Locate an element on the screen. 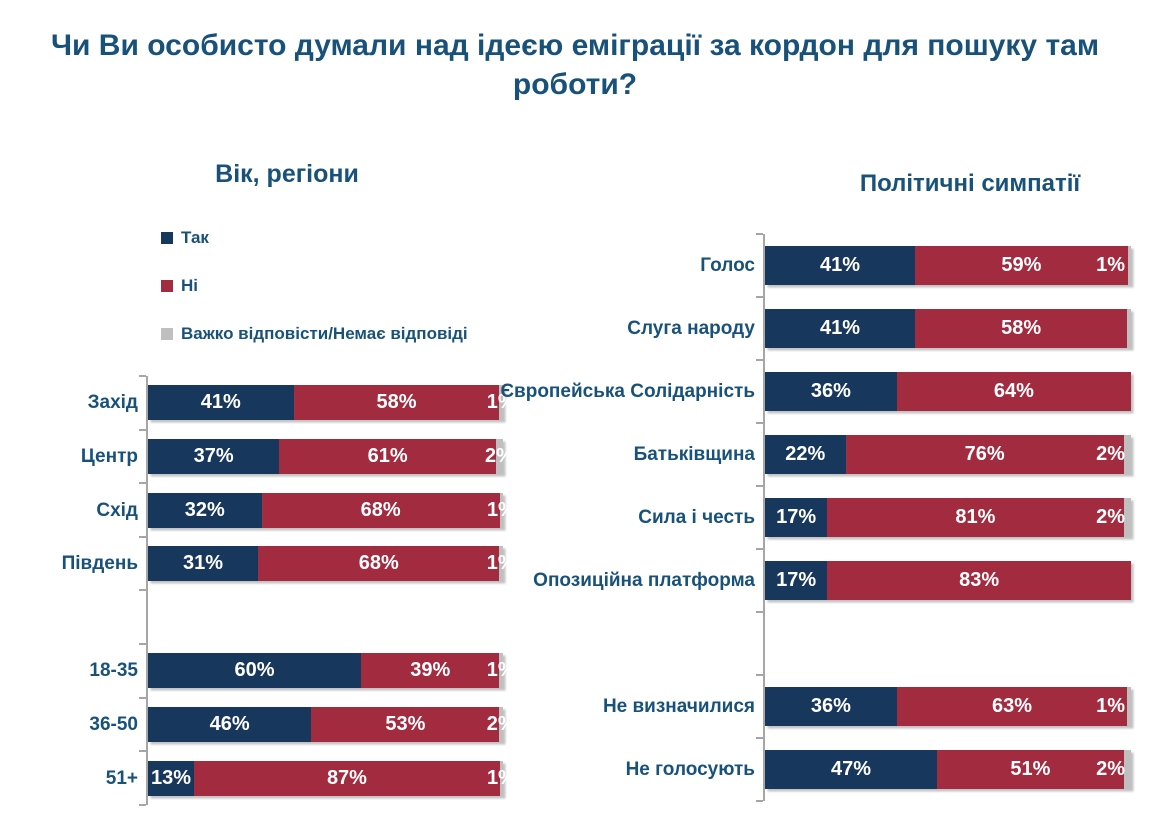 This screenshot has width=1151, height=817. bar-segment-no: 63% is located at coordinates (1012, 706).